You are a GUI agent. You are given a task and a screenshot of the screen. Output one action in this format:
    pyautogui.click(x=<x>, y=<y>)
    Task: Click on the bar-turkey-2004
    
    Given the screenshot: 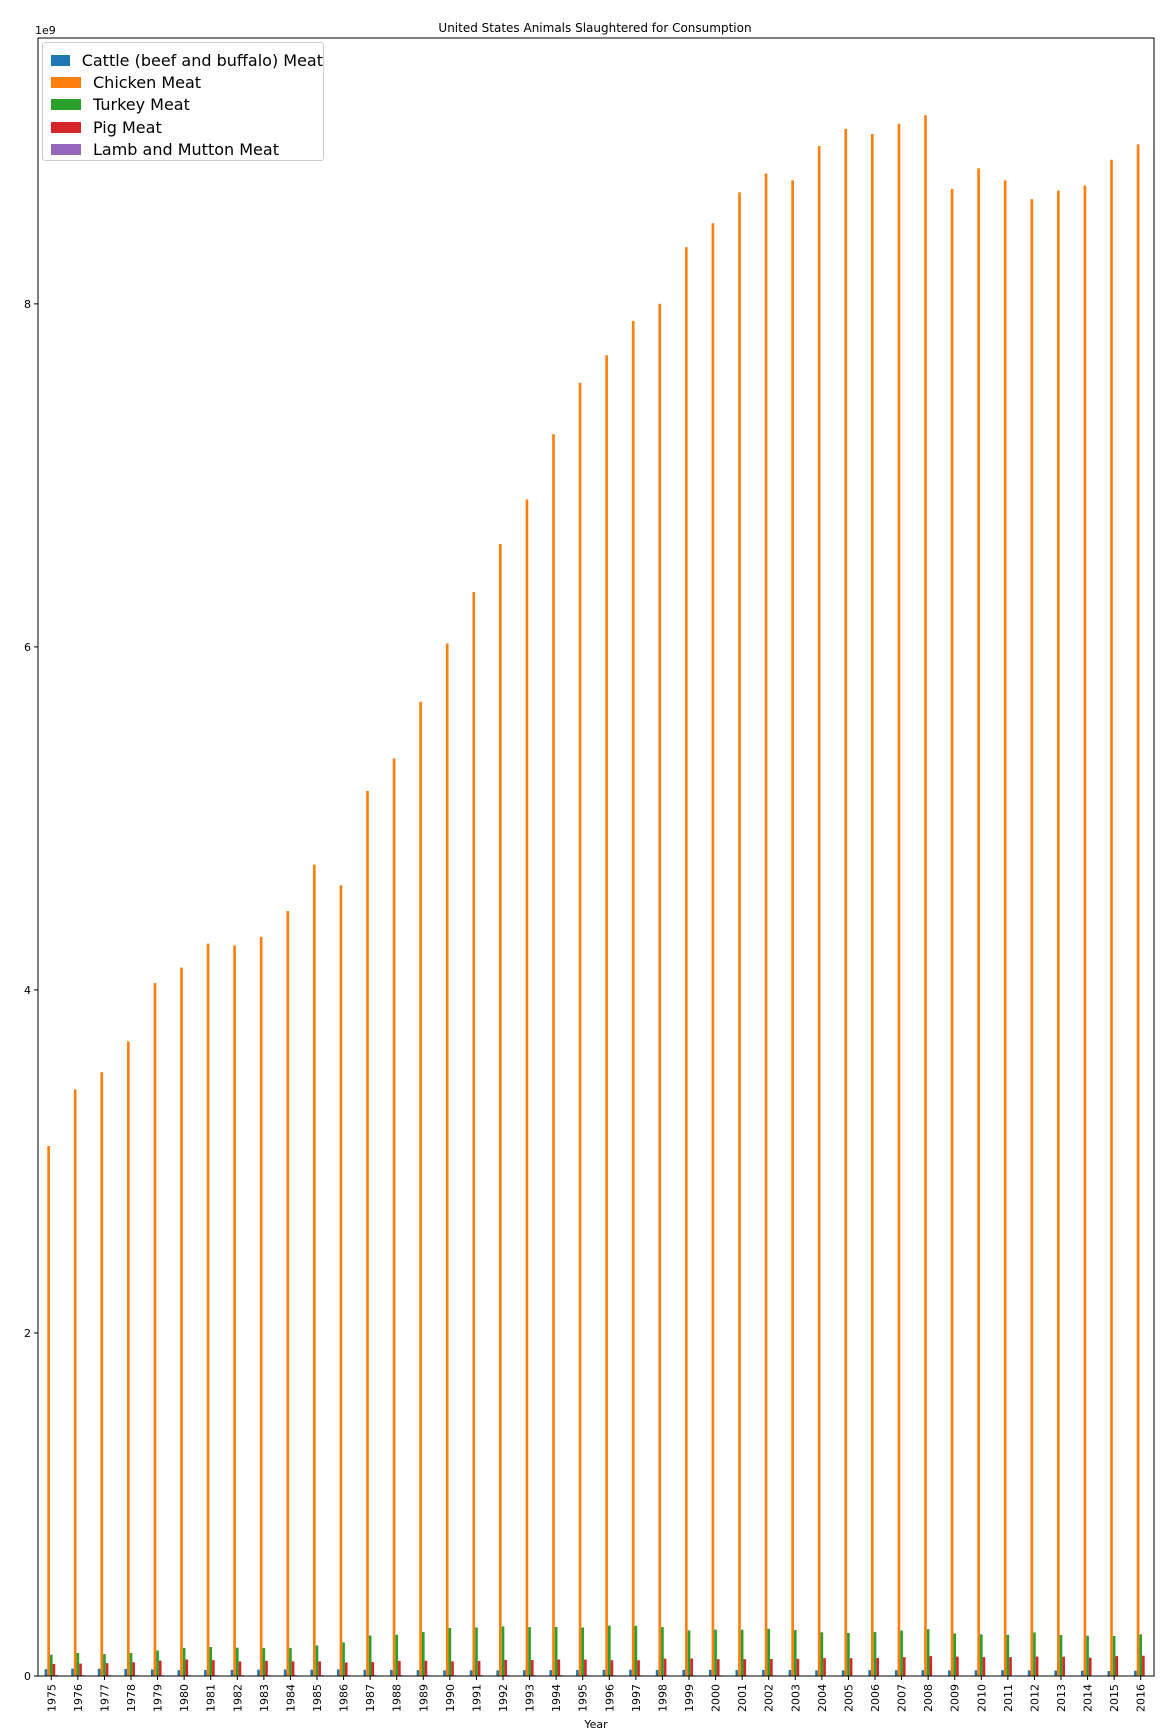 What is the action you would take?
    pyautogui.click(x=822, y=1654)
    